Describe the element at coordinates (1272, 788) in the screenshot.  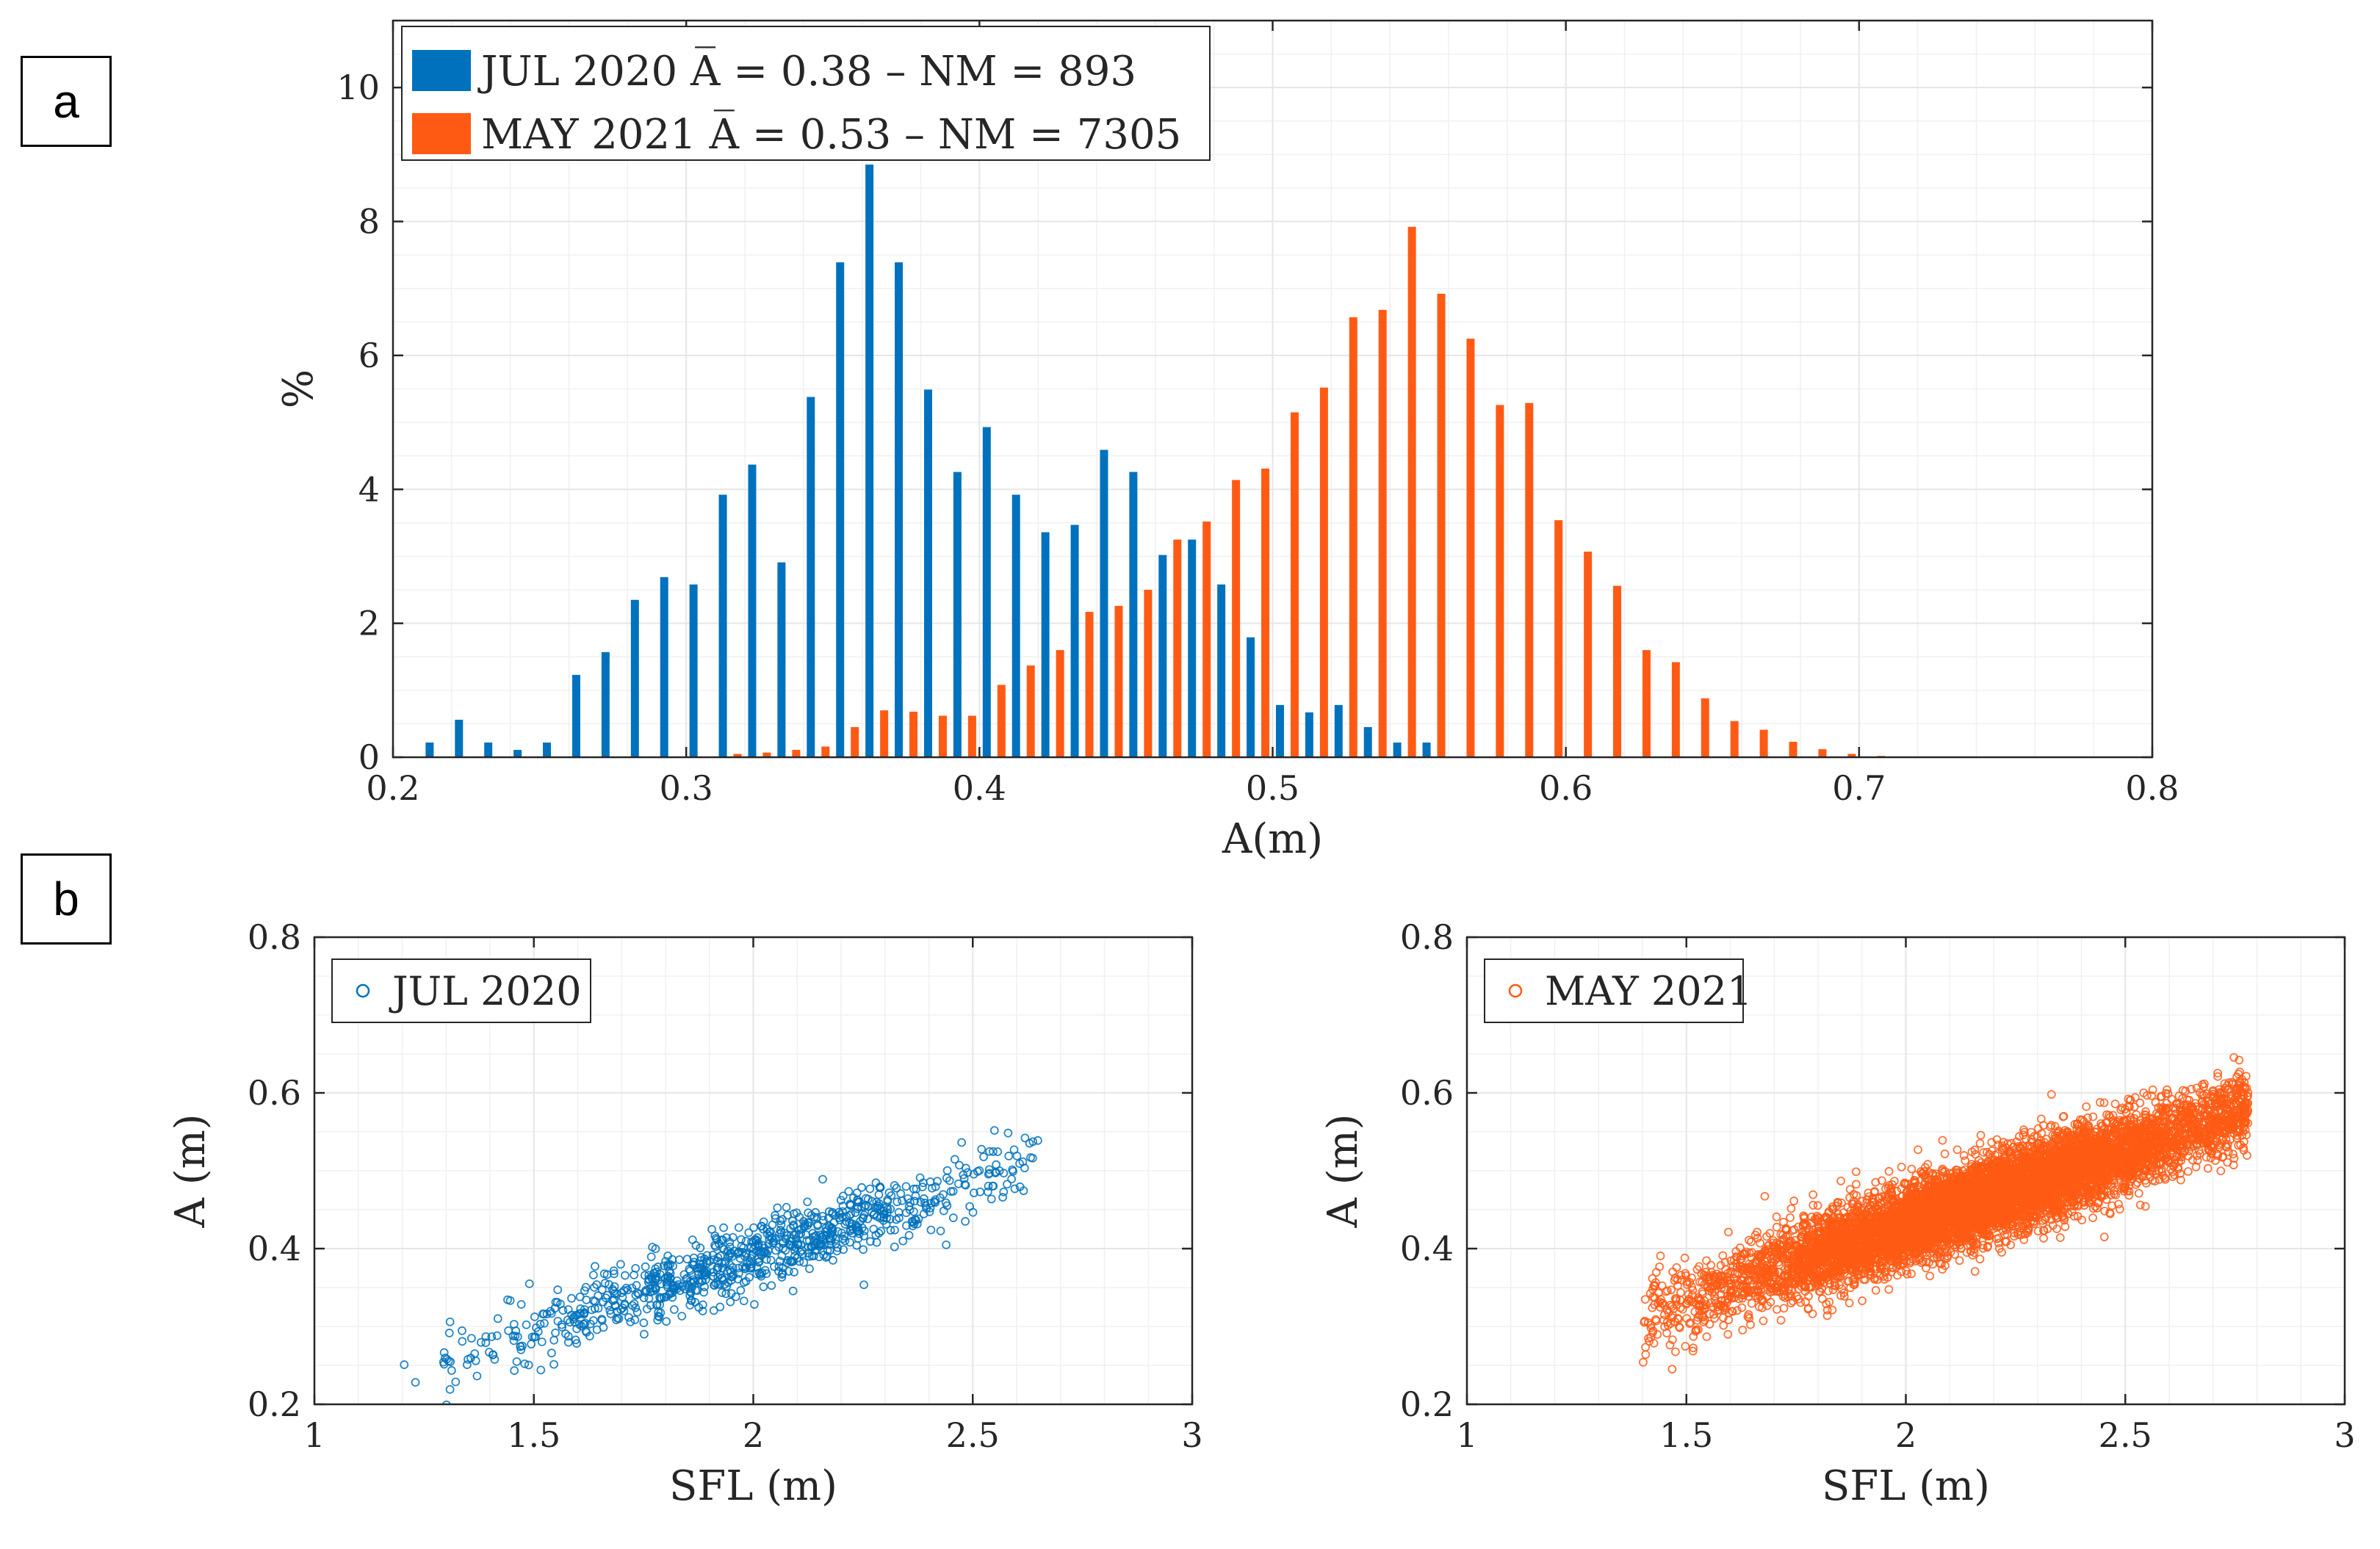
I see `x-tick-label: 0.5` at that location.